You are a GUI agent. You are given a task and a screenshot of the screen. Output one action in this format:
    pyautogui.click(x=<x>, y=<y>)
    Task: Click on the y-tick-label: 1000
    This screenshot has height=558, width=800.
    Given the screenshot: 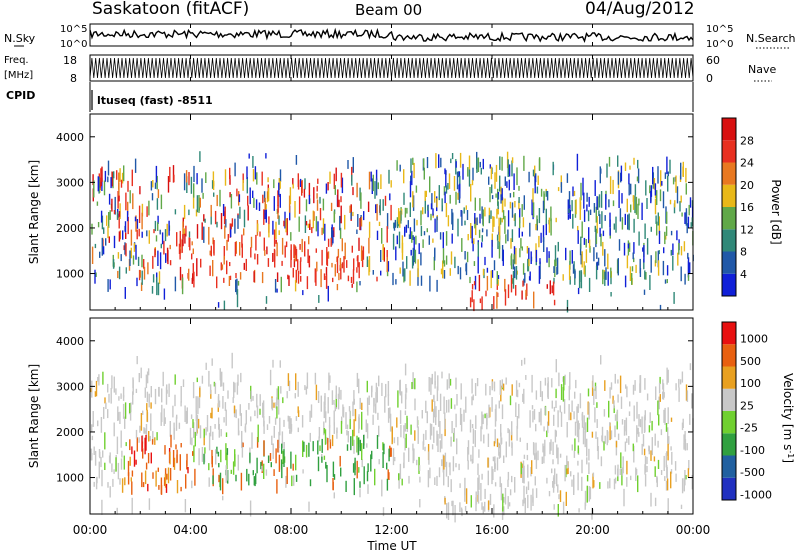 What is the action you would take?
    pyautogui.click(x=70, y=274)
    